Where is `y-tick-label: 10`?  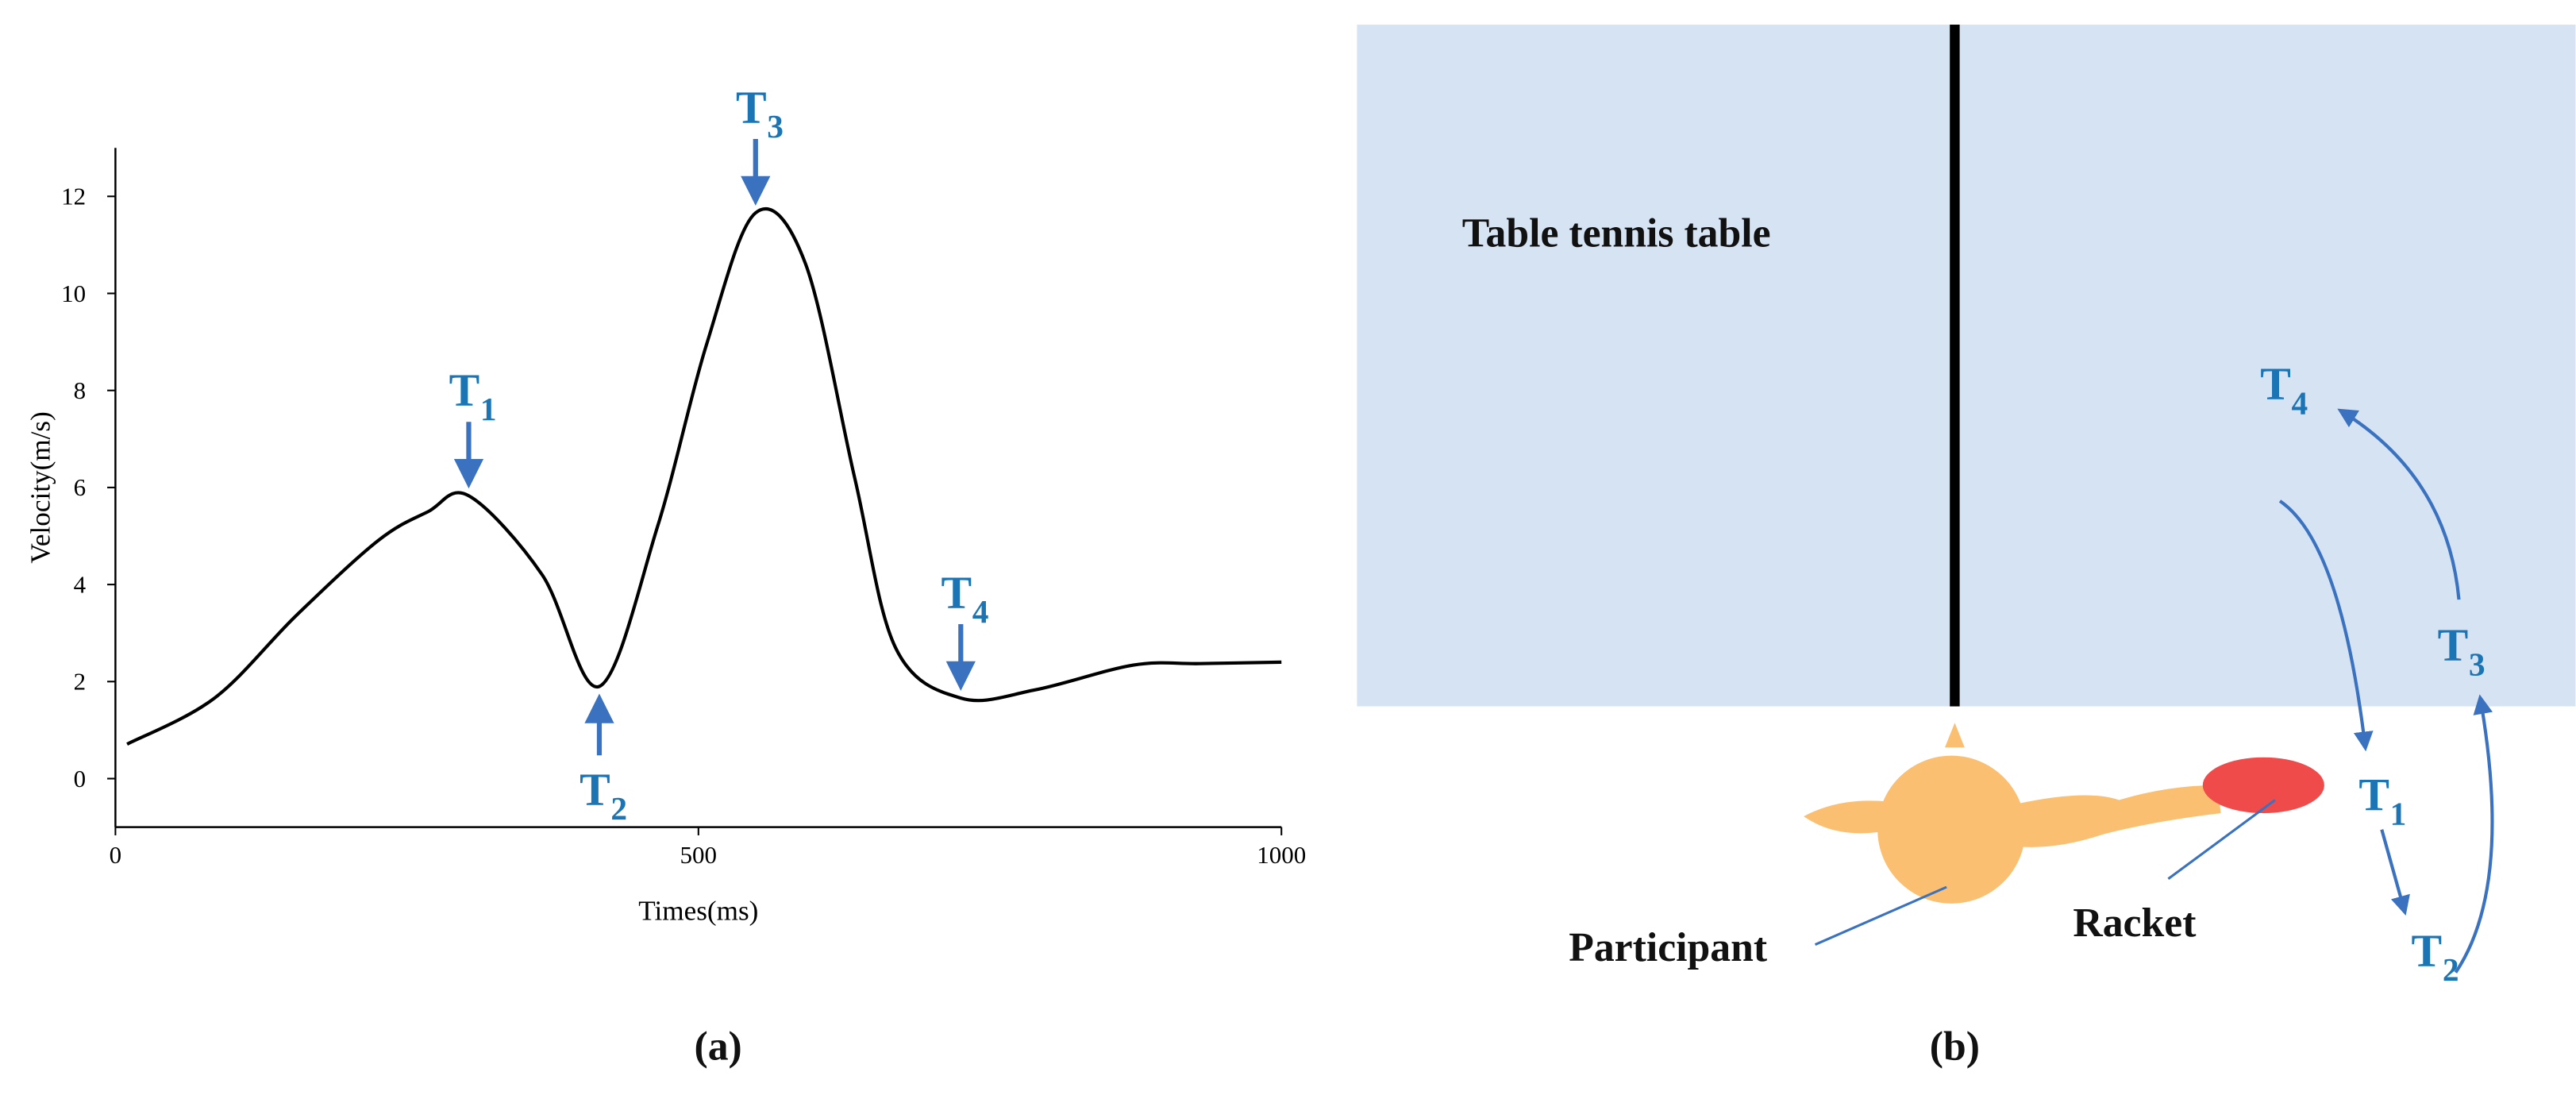 y-tick-label: 10 is located at coordinates (73, 293).